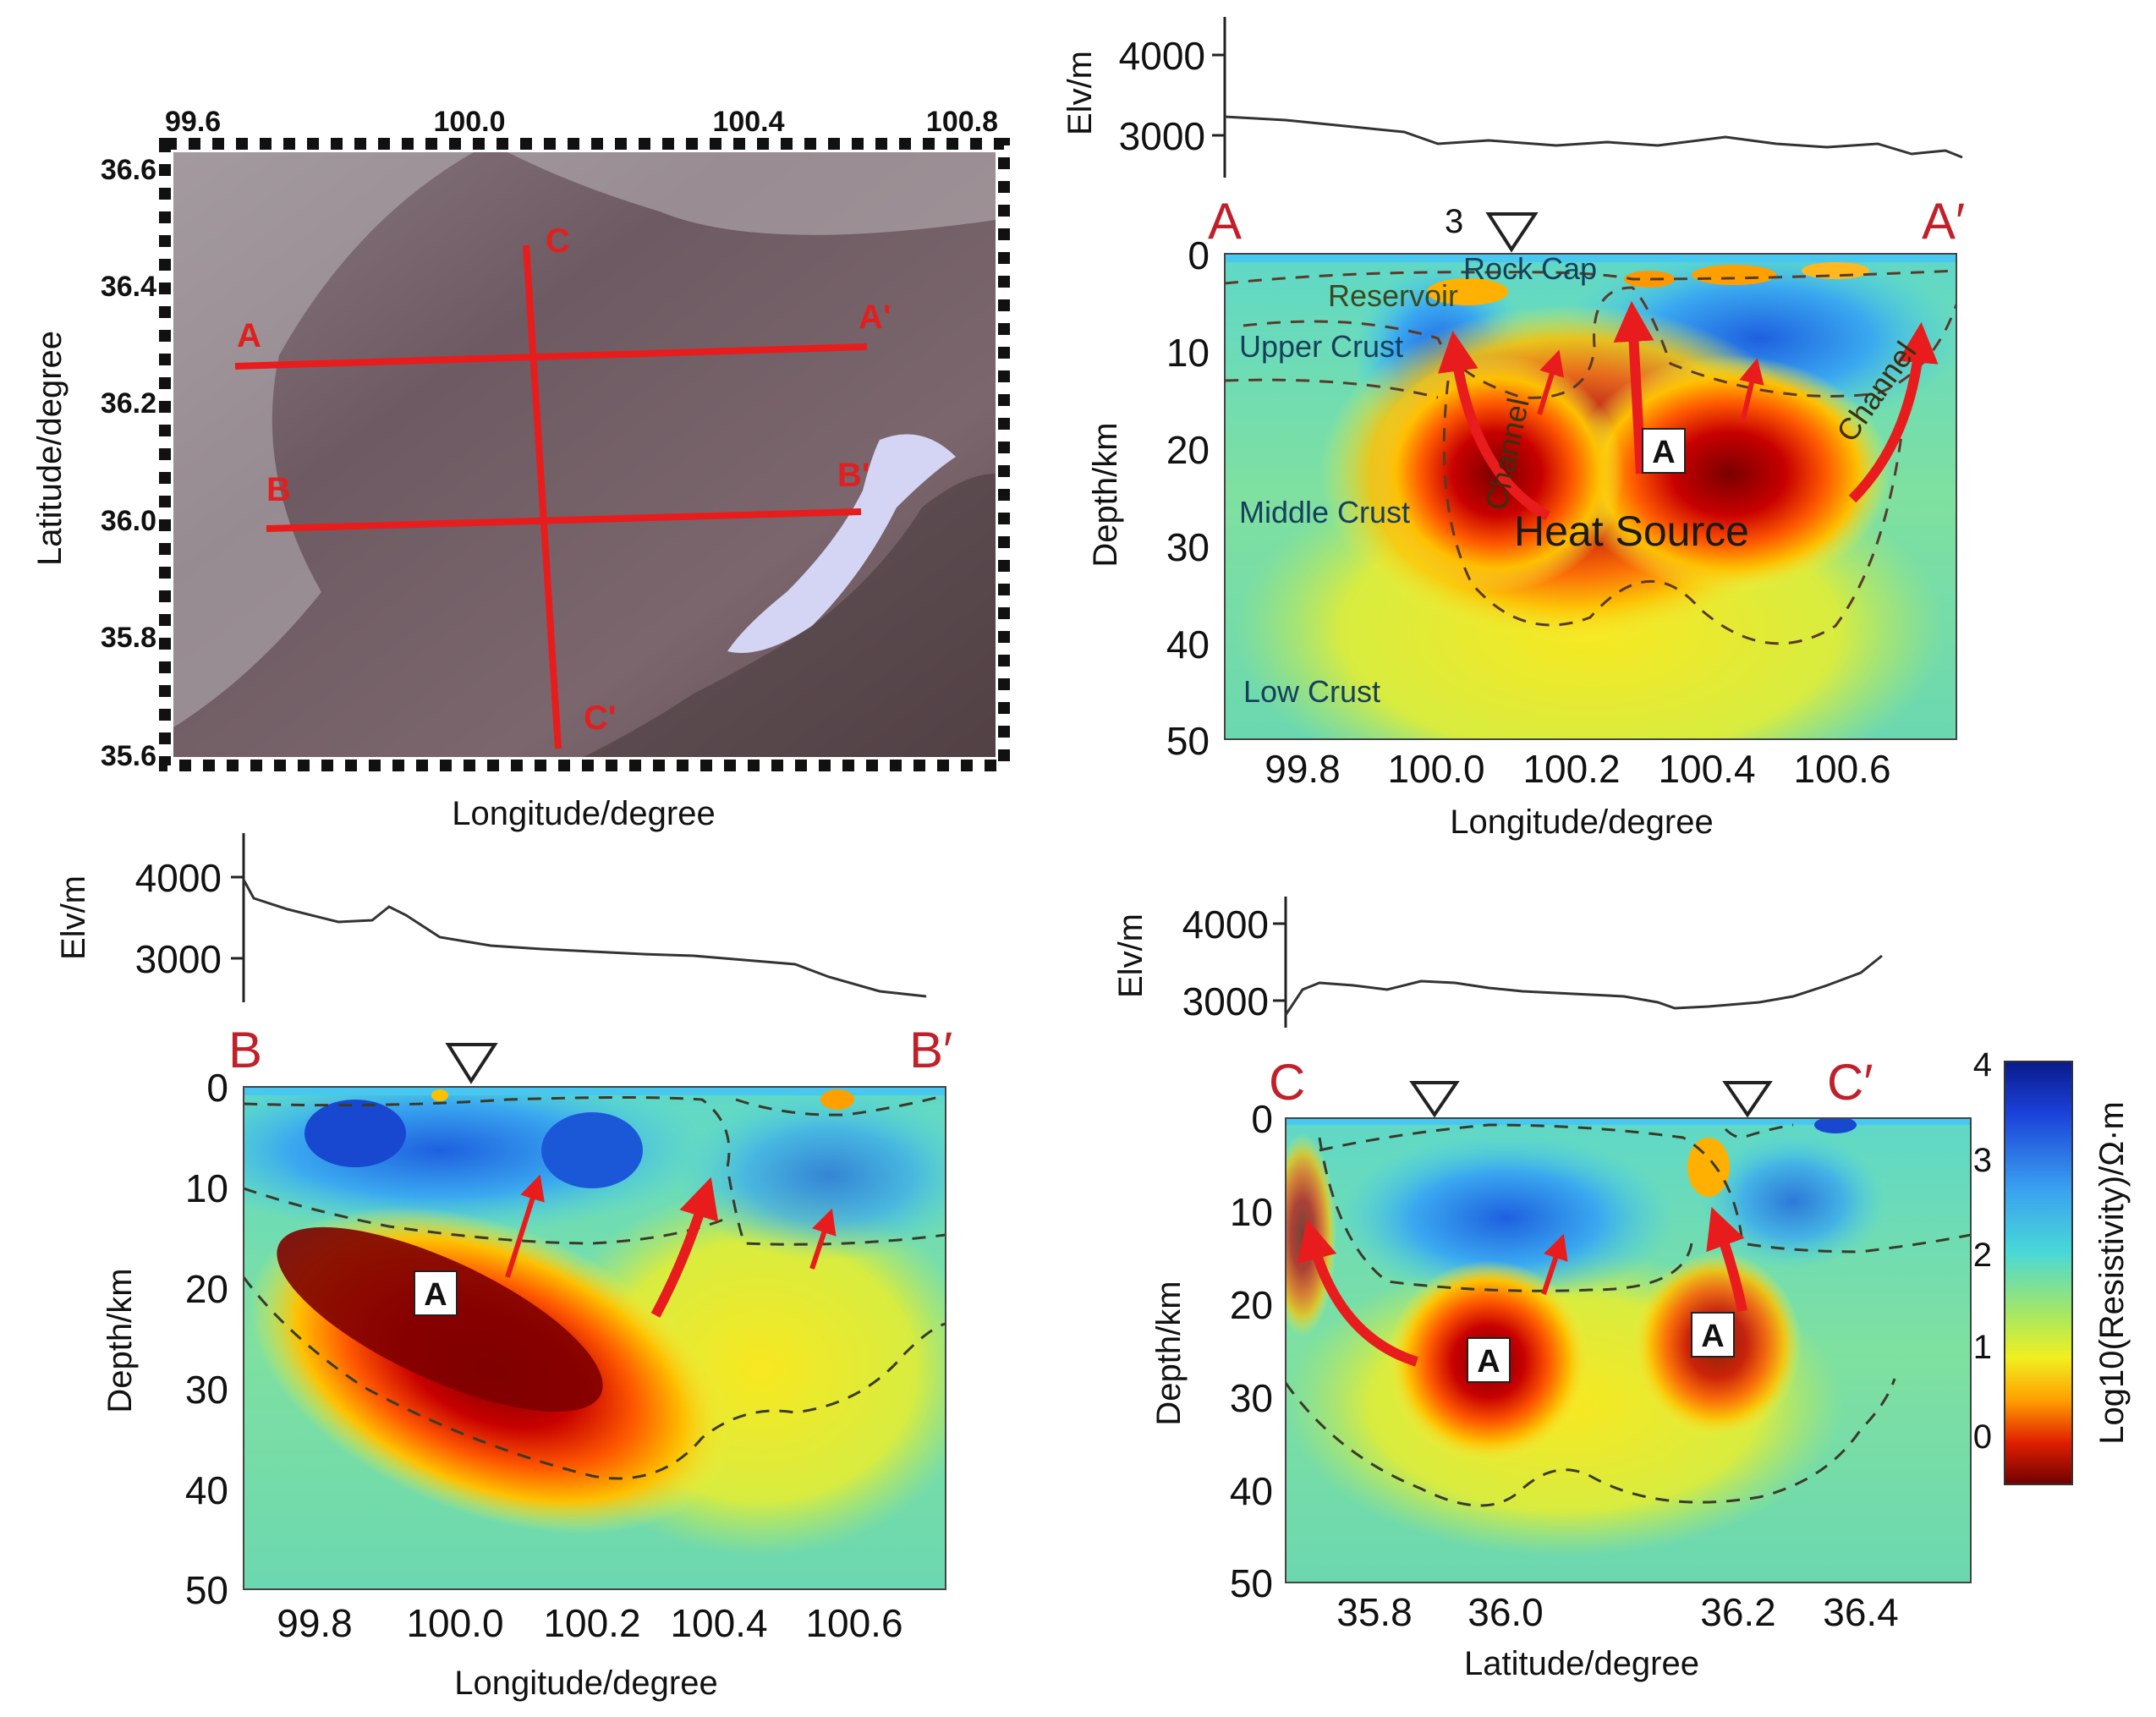  What do you see at coordinates (1321, 346) in the screenshot?
I see `label-upper-crust: Upper Crust` at bounding box center [1321, 346].